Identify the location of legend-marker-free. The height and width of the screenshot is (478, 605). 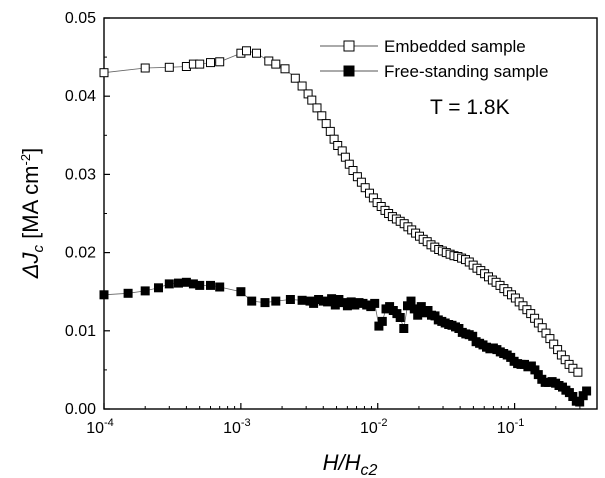
(349, 71).